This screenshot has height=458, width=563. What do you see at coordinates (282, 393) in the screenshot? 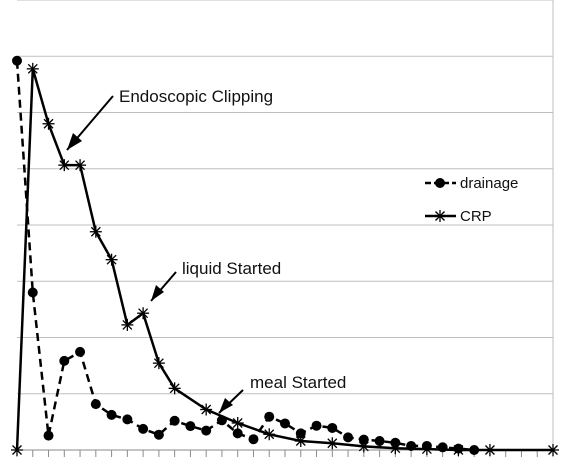
I see `annotation-meal-started: meal Started` at bounding box center [282, 393].